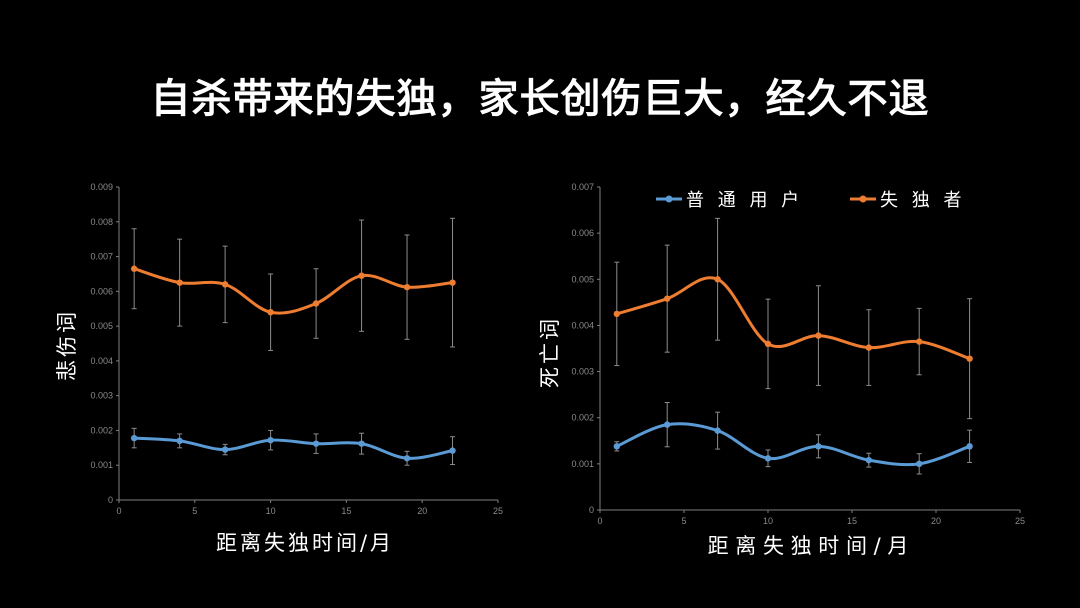 Image resolution: width=1080 pixels, height=608 pixels. Describe the element at coordinates (118, 511) in the screenshot. I see `left-x-tick-label: 0` at that location.